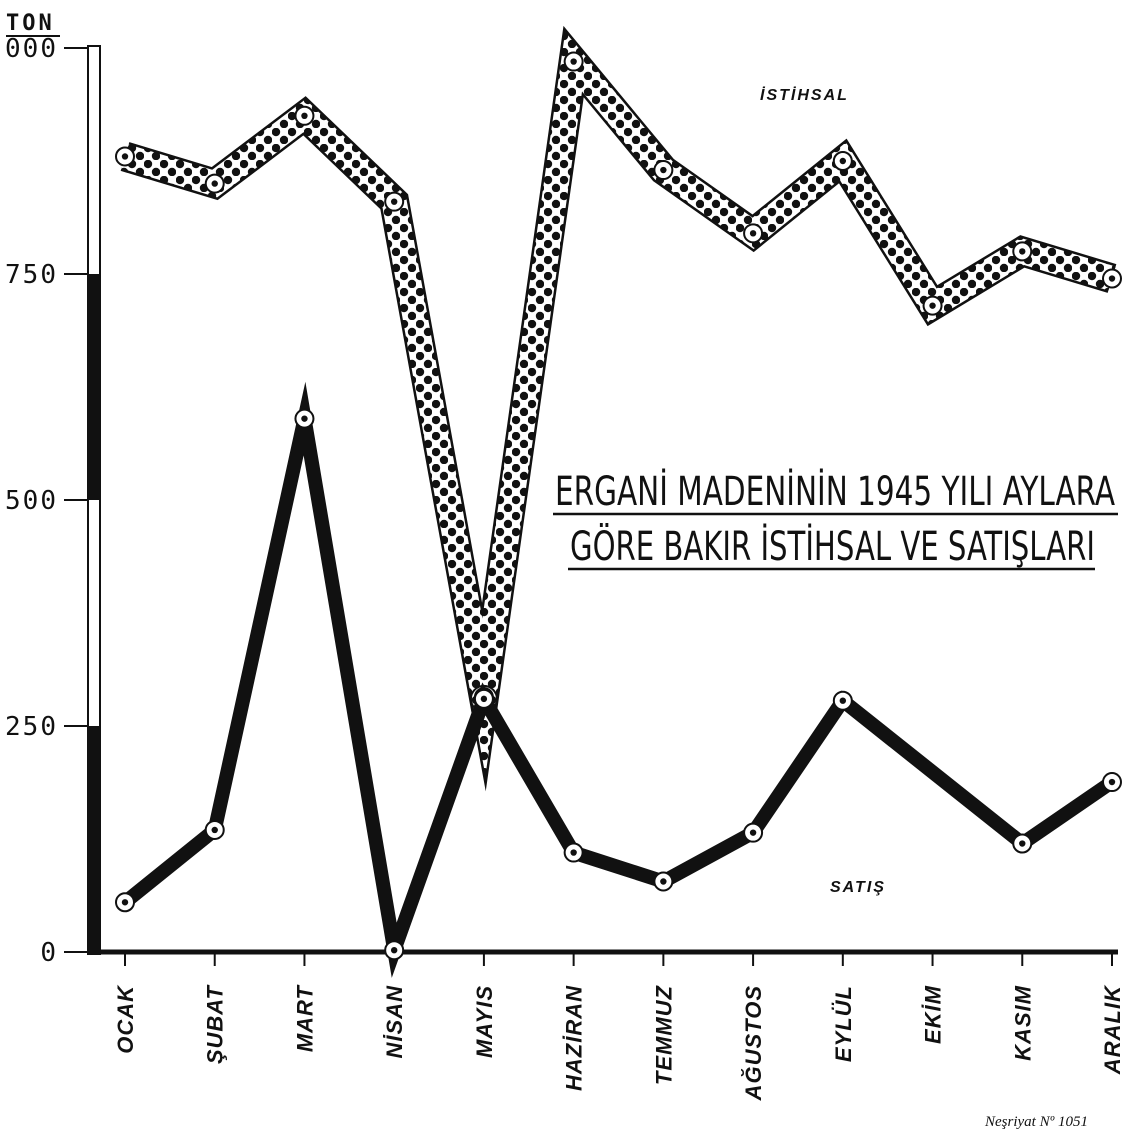  What do you see at coordinates (663, 1034) in the screenshot?
I see `x-tick-label: TEMMUZ` at bounding box center [663, 1034].